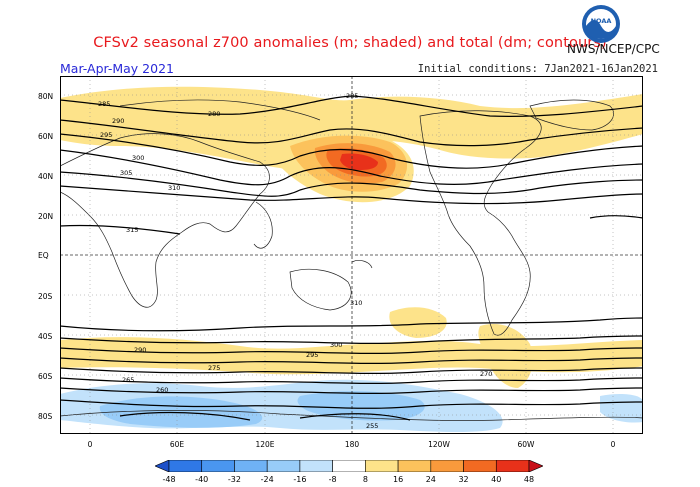  Describe the element at coordinates (535, 466) in the screenshot. I see `colorbar-arrow-high` at that location.